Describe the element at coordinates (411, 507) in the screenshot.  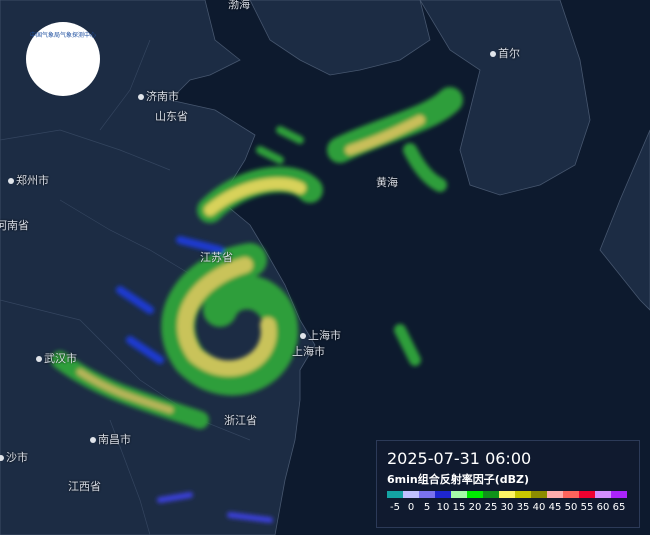
I see `legend-level: 0` at that location.